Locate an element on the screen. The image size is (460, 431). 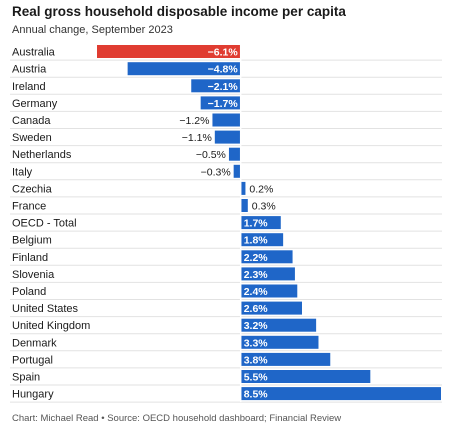
category-label: Czechia is located at coordinates (32, 189).